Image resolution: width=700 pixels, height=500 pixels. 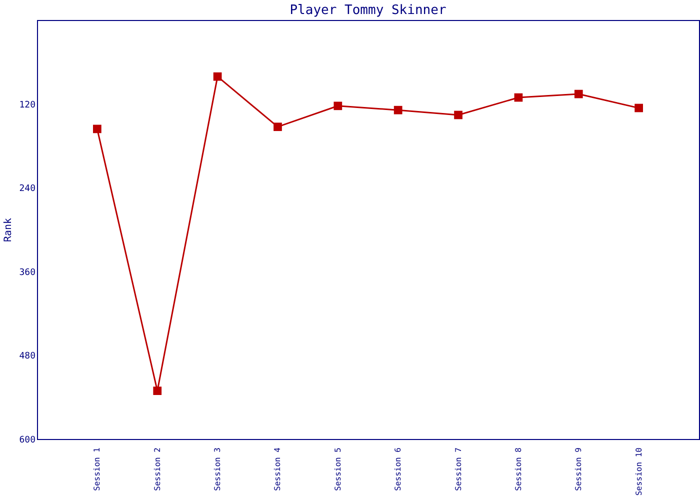 I want to click on y-tick-label: 480, so click(x=27, y=357).